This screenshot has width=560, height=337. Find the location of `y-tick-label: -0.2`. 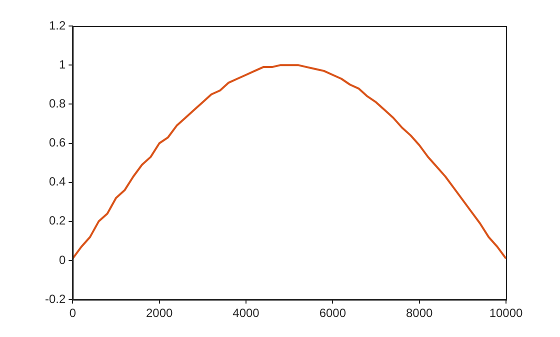

y-tick-label: -0.2 is located at coordinates (55, 299).